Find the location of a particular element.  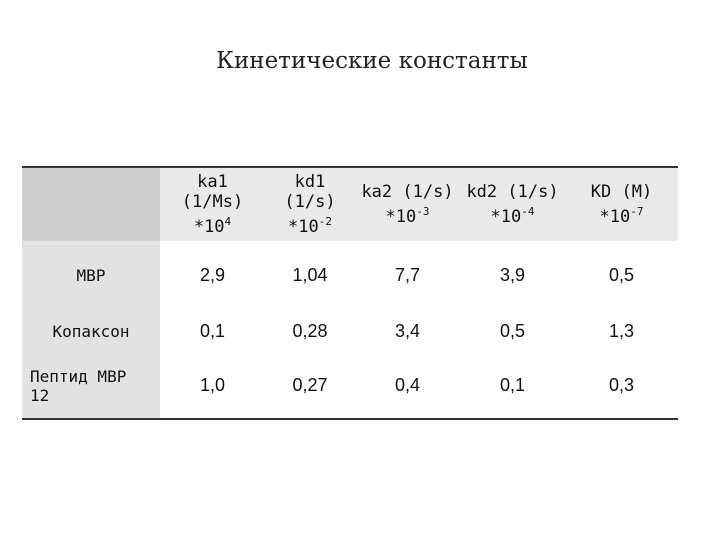

cell-text: 3,9 is located at coordinates (512, 275).